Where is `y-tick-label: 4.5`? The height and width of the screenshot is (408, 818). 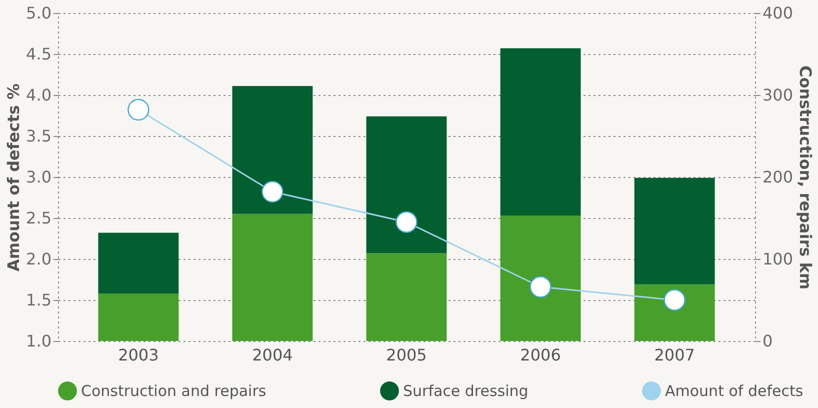
y-tick-label: 4.5 is located at coordinates (39, 54).